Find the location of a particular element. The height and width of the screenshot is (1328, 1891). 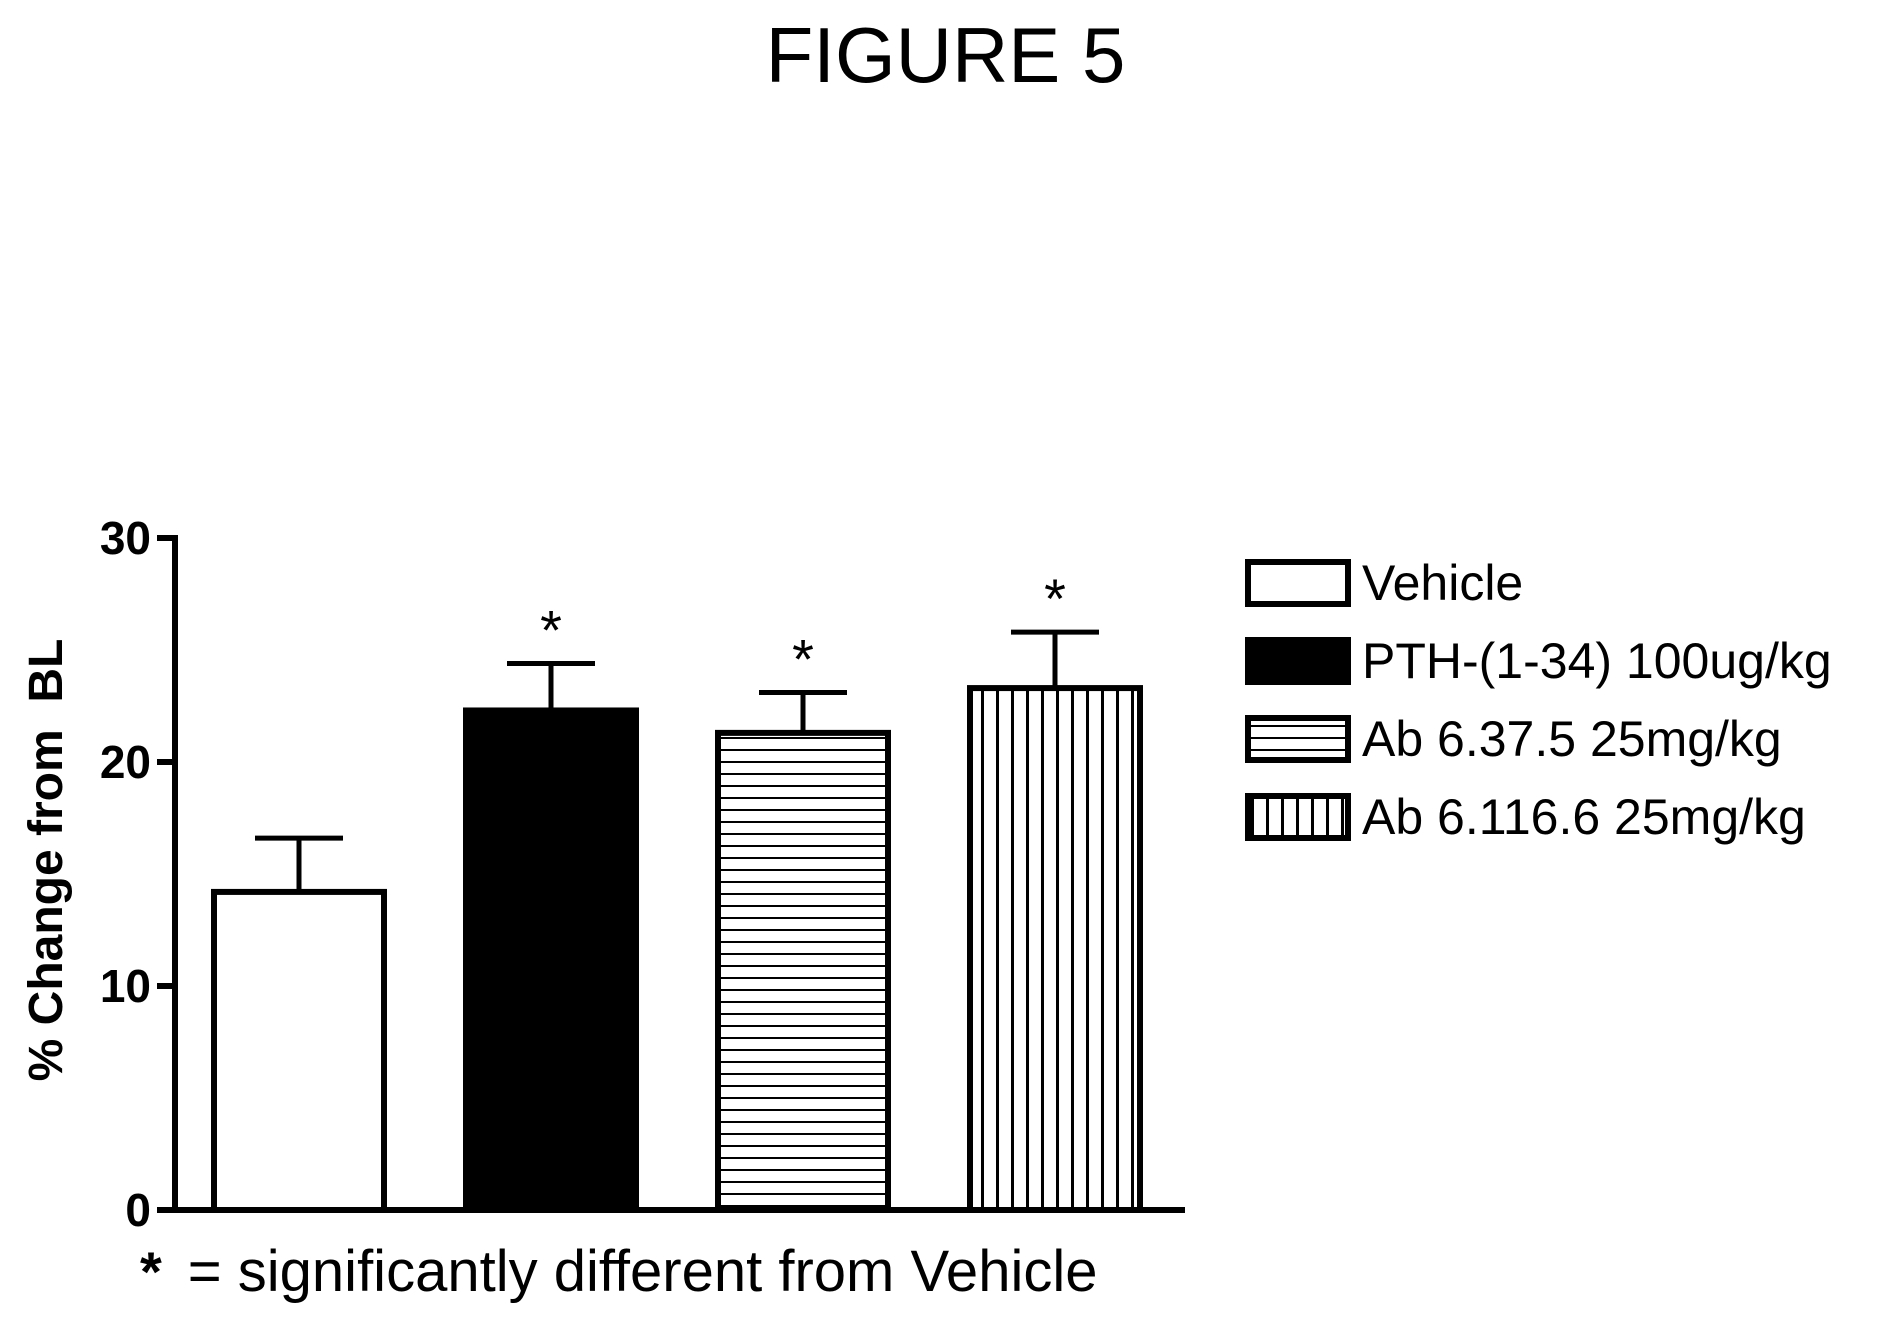

footnote-symbol: * is located at coordinates (151, 1271).